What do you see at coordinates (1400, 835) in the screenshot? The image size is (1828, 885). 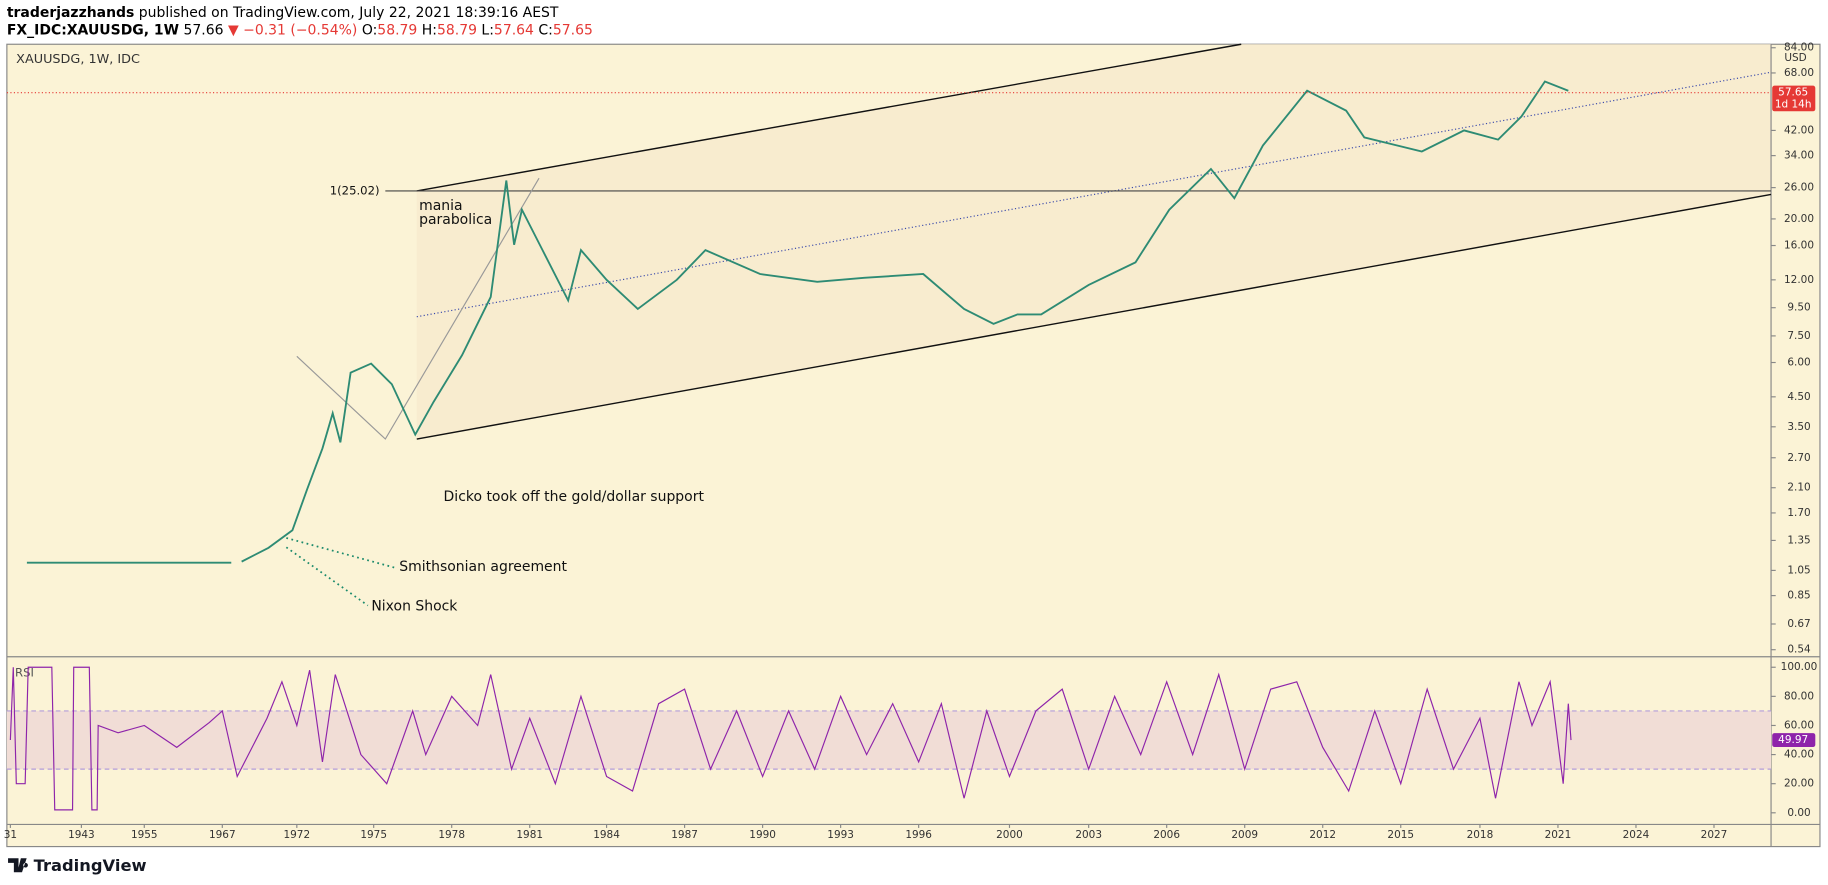 I see `x-tick-label: 2015` at bounding box center [1400, 835].